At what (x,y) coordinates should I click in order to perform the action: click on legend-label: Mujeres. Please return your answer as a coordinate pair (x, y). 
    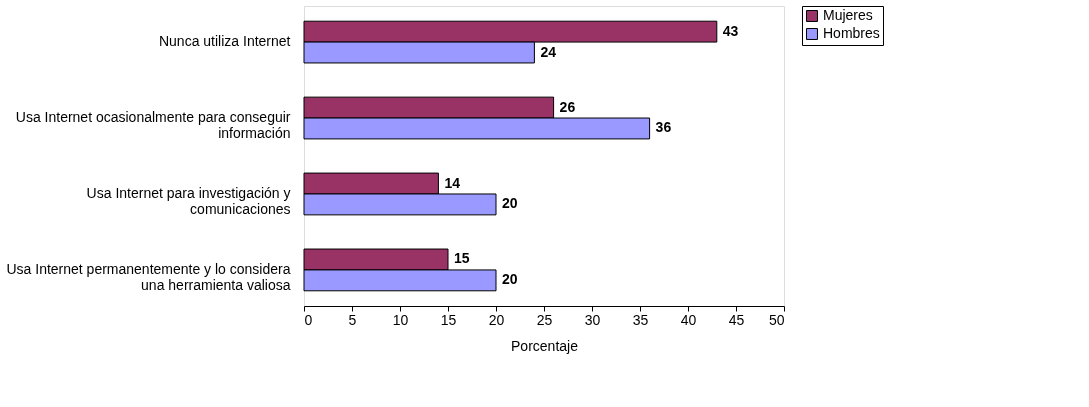
    Looking at the image, I should click on (848, 15).